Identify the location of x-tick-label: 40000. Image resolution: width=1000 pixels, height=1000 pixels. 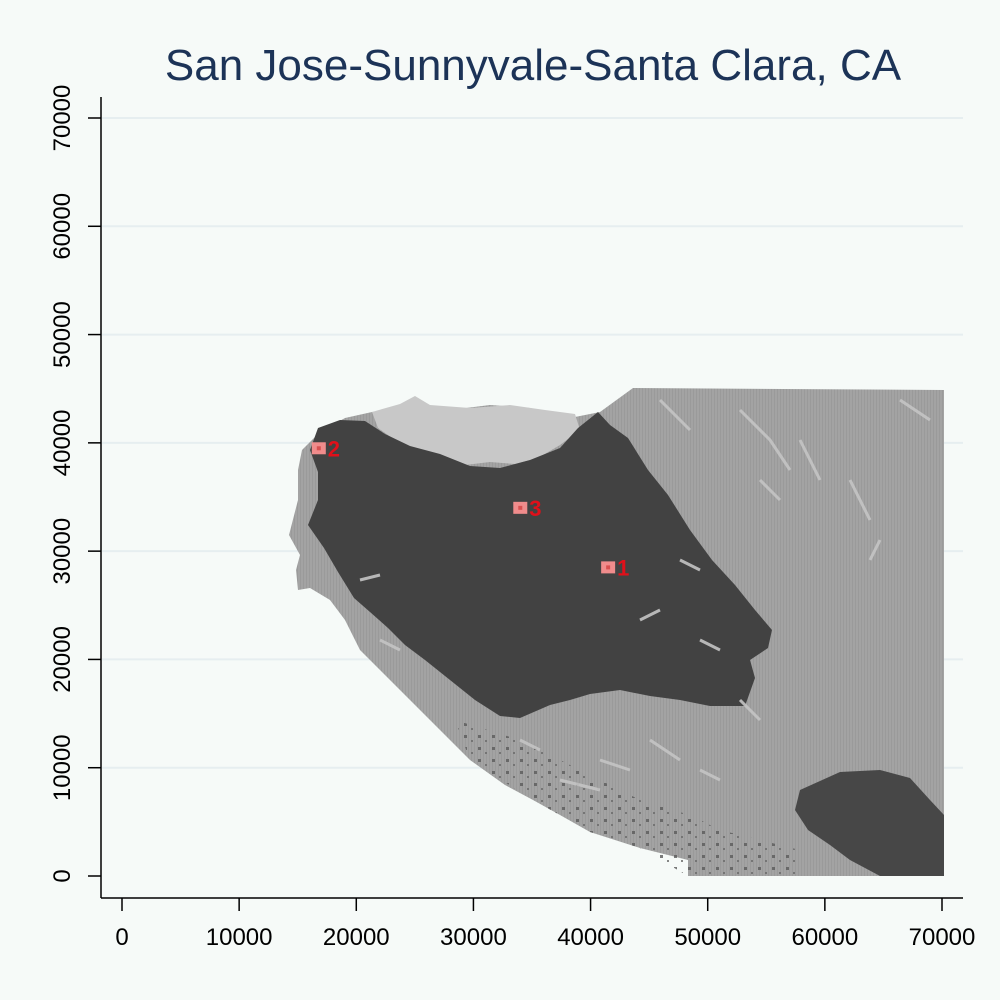
(590, 937).